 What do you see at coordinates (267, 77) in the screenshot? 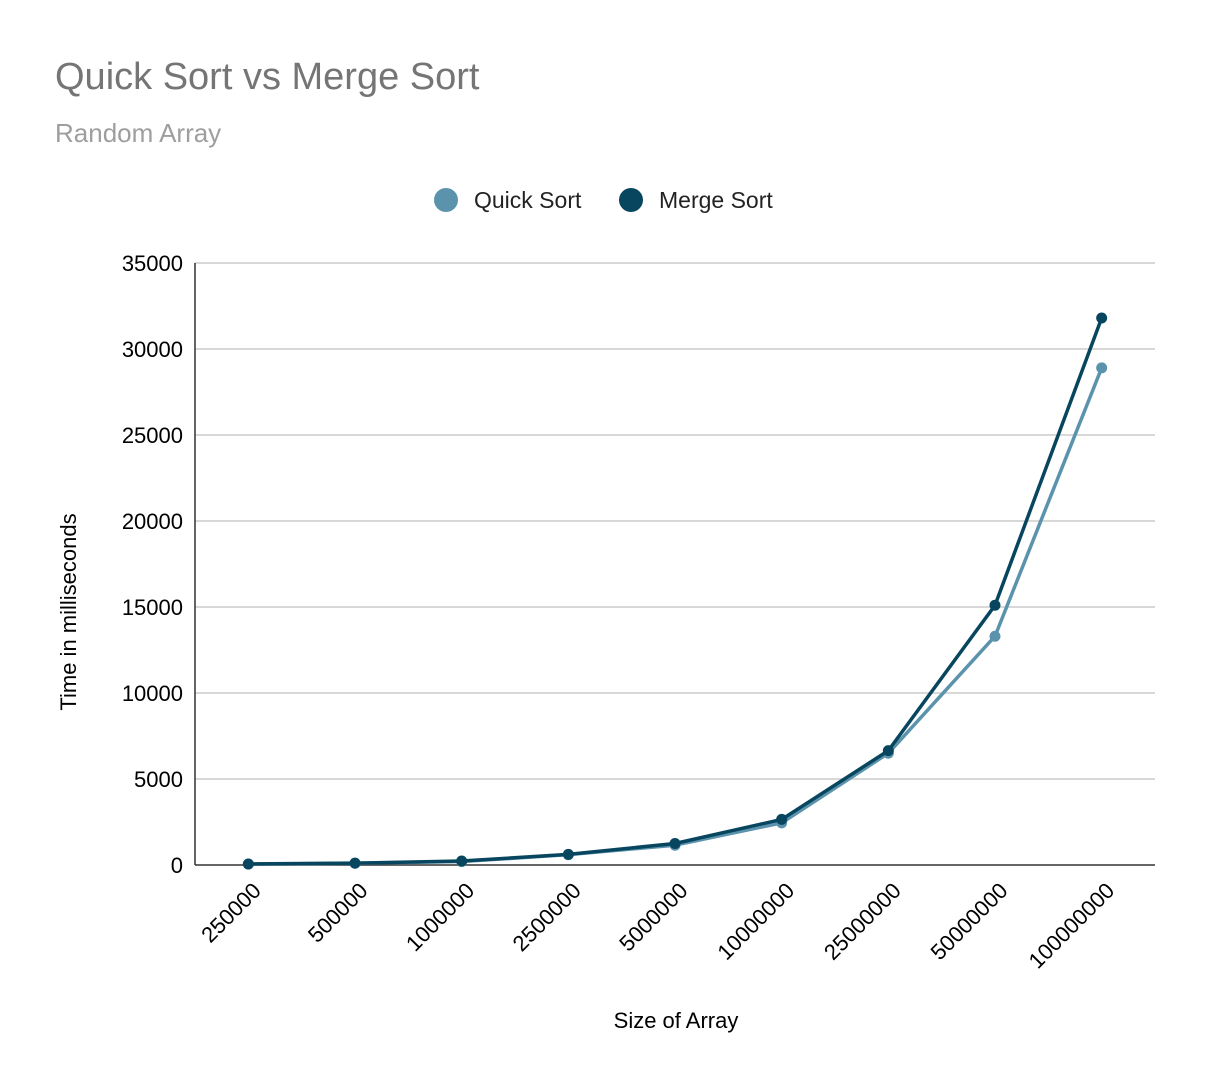
I see `chart-title: Quick Sort vs Merge Sort` at bounding box center [267, 77].